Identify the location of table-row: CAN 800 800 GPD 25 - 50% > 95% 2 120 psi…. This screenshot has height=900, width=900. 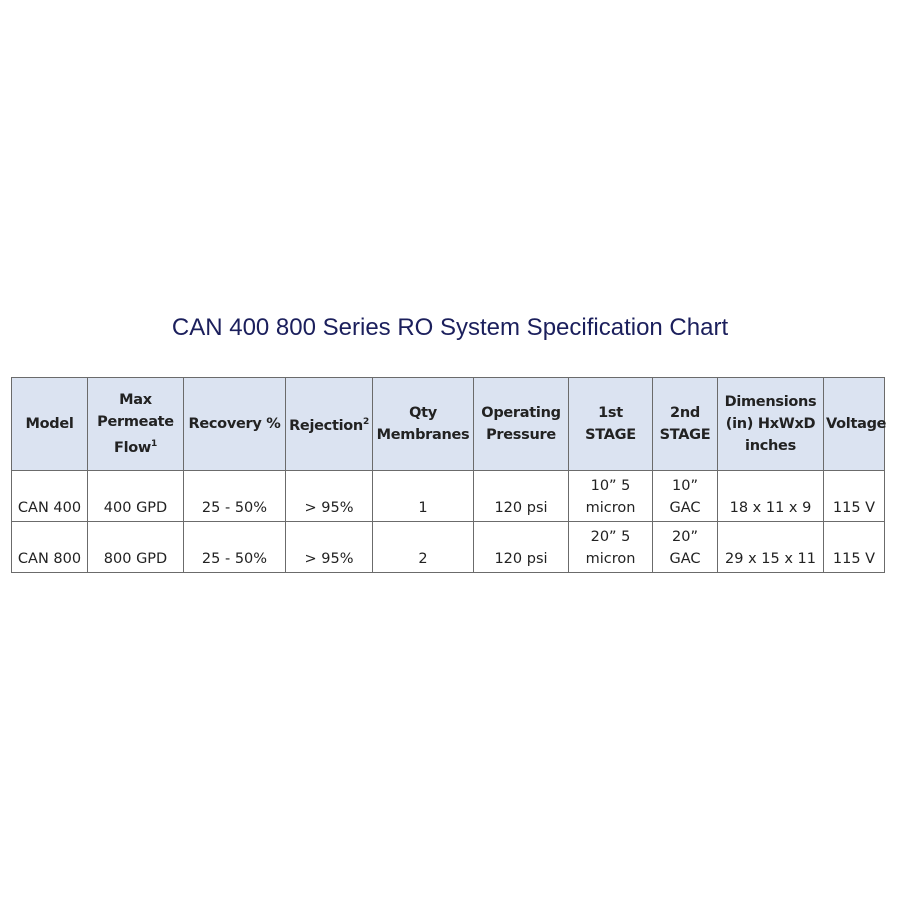
(448, 547).